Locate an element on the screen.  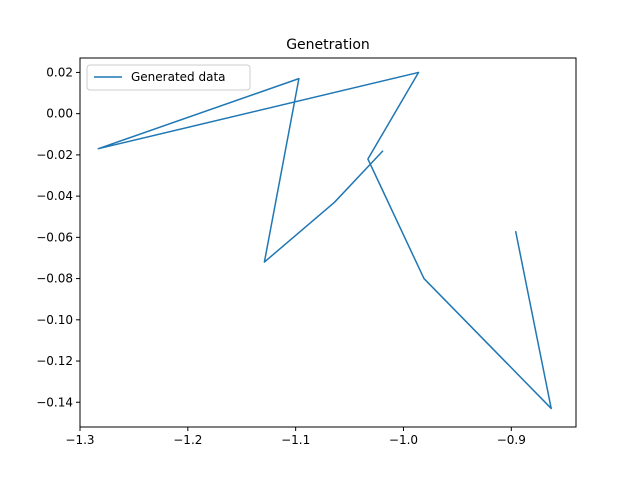
legend-box is located at coordinates (168, 77).